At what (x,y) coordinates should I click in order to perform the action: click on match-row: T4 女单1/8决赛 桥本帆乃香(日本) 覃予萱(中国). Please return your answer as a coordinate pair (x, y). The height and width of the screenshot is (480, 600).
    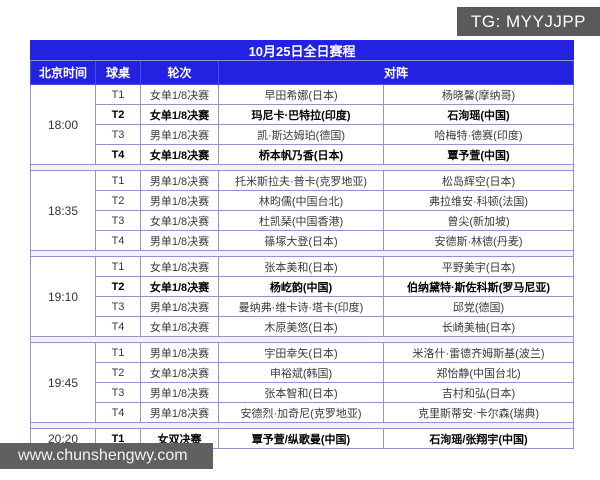
    Looking at the image, I should click on (303, 154).